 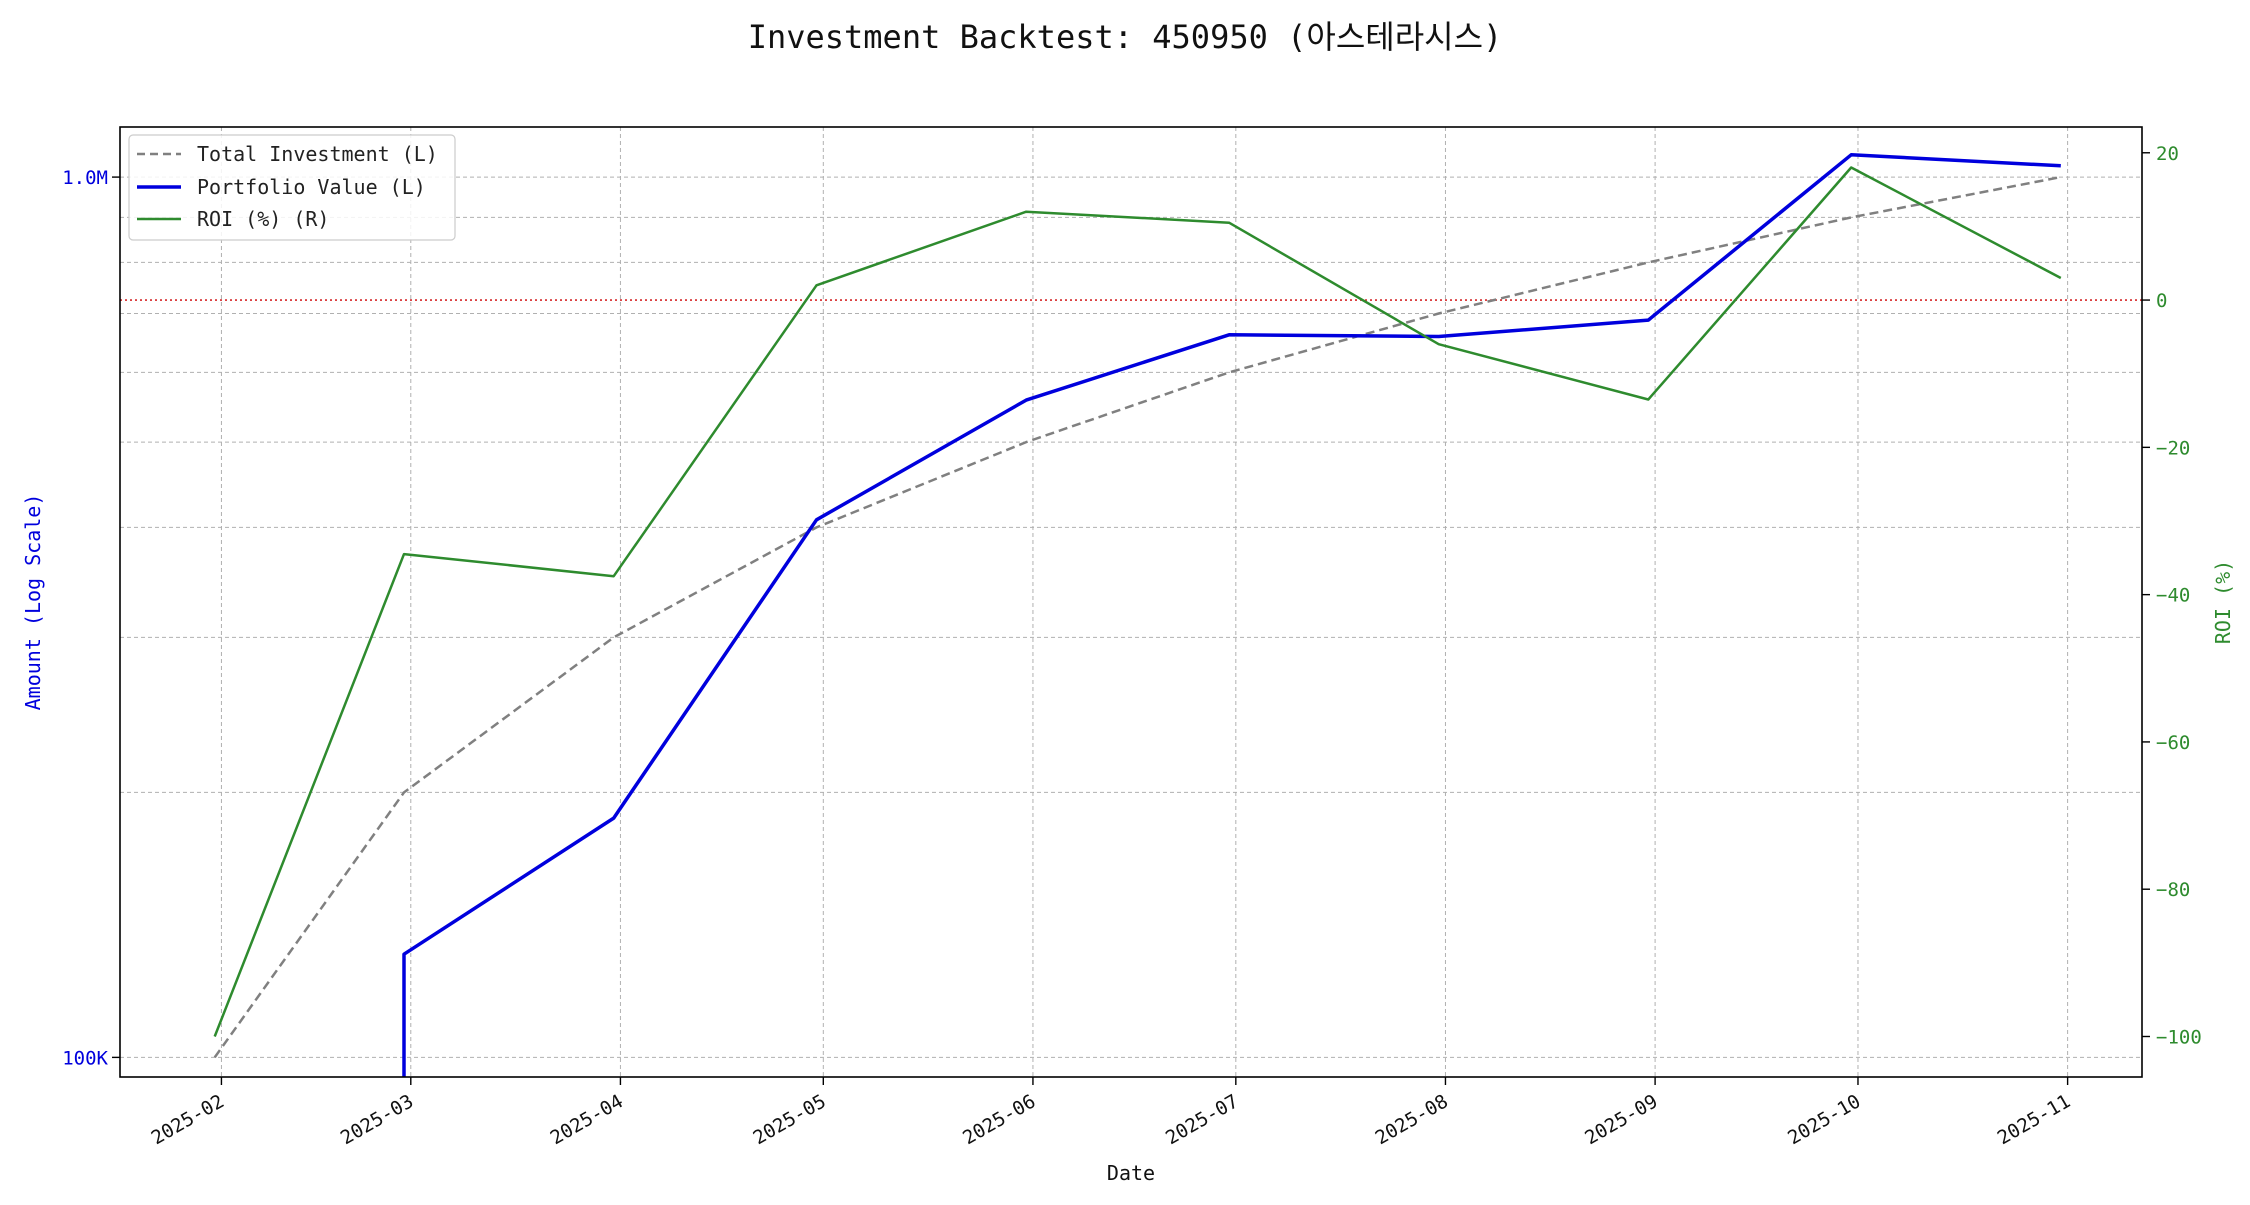 I want to click on right-y-tick-label: −100, so click(x=2179, y=1037).